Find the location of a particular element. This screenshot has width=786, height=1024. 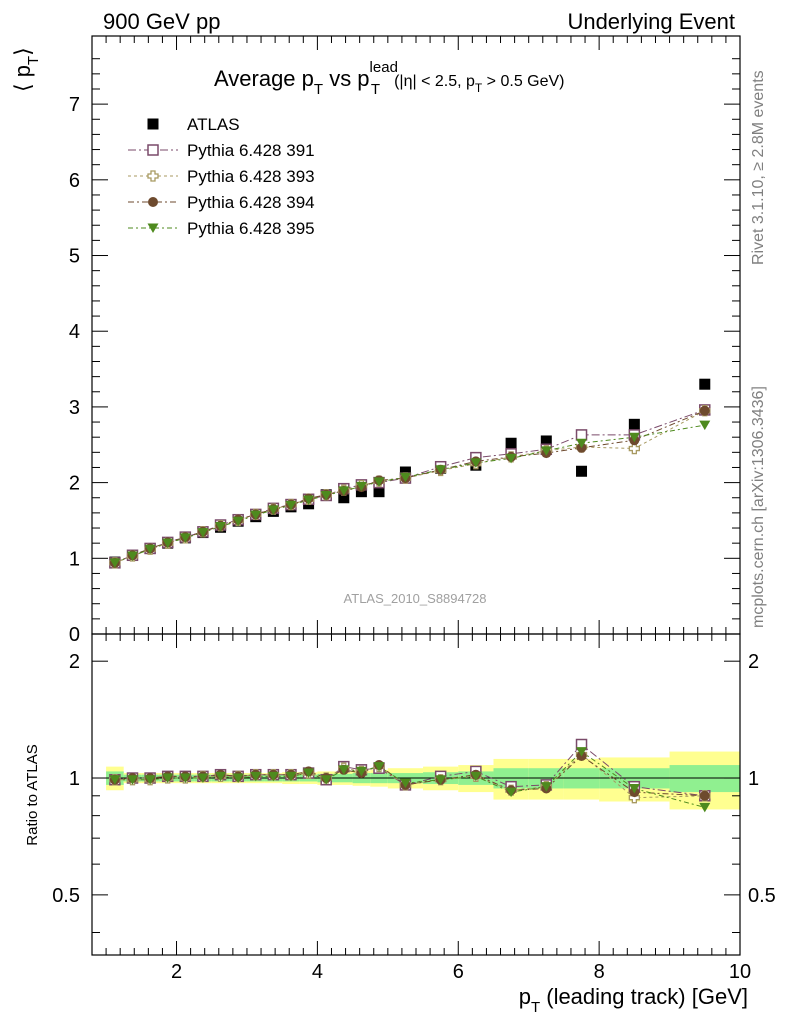

y-tick-label-top: 4 is located at coordinates (74, 332).